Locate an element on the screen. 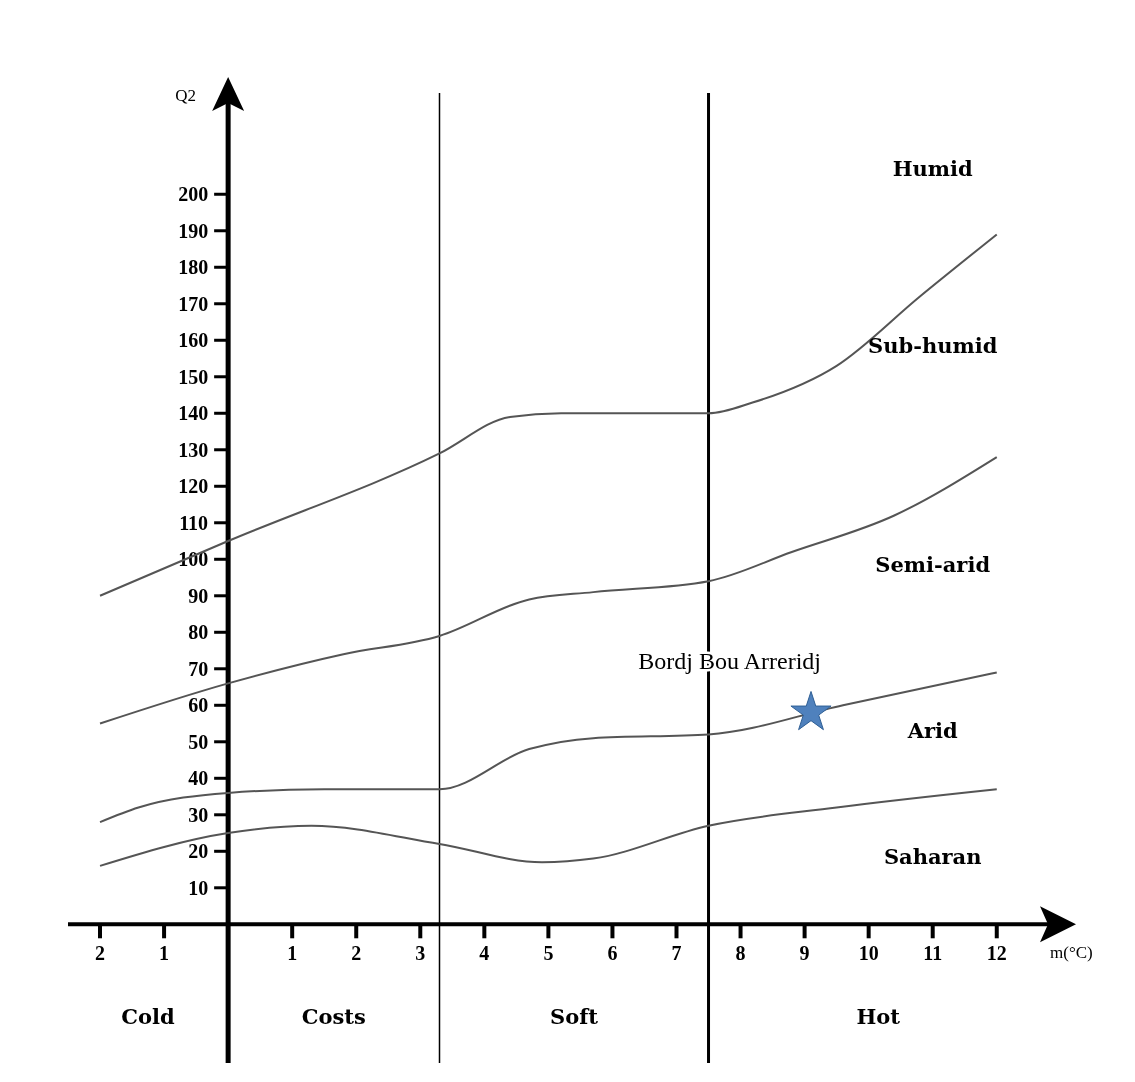  annotation: Hot is located at coordinates (878, 1017).